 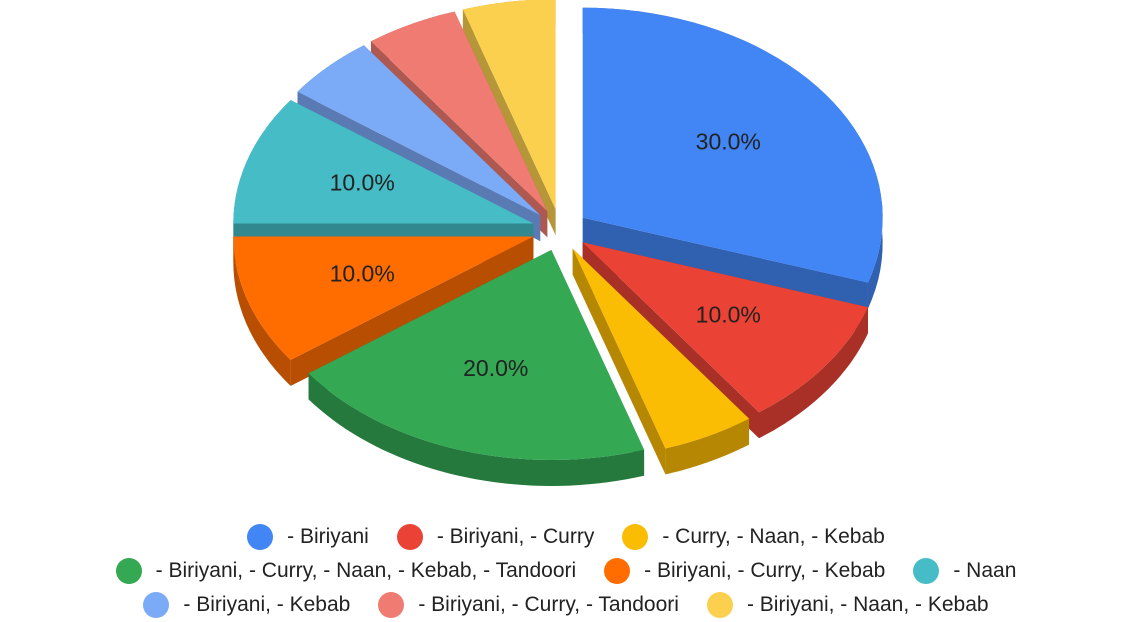 What do you see at coordinates (773, 536) in the screenshot?
I see `legend-label: - Curry, - Naan, - Kebab` at bounding box center [773, 536].